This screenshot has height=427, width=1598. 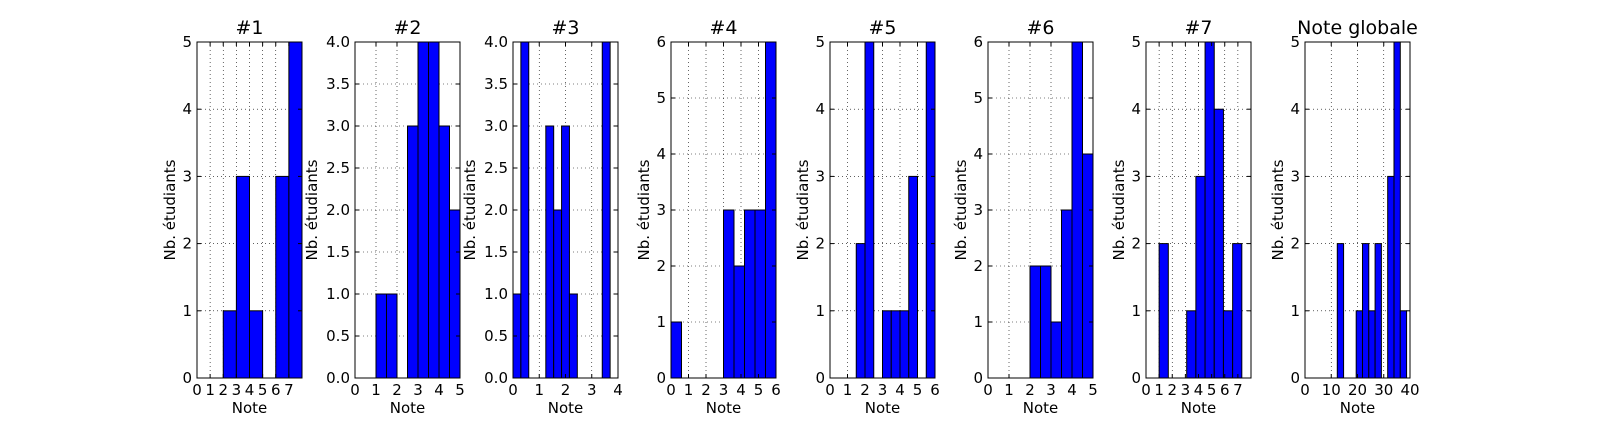 What do you see at coordinates (338, 294) in the screenshot?
I see `y-tick-label: 1.0` at bounding box center [338, 294].